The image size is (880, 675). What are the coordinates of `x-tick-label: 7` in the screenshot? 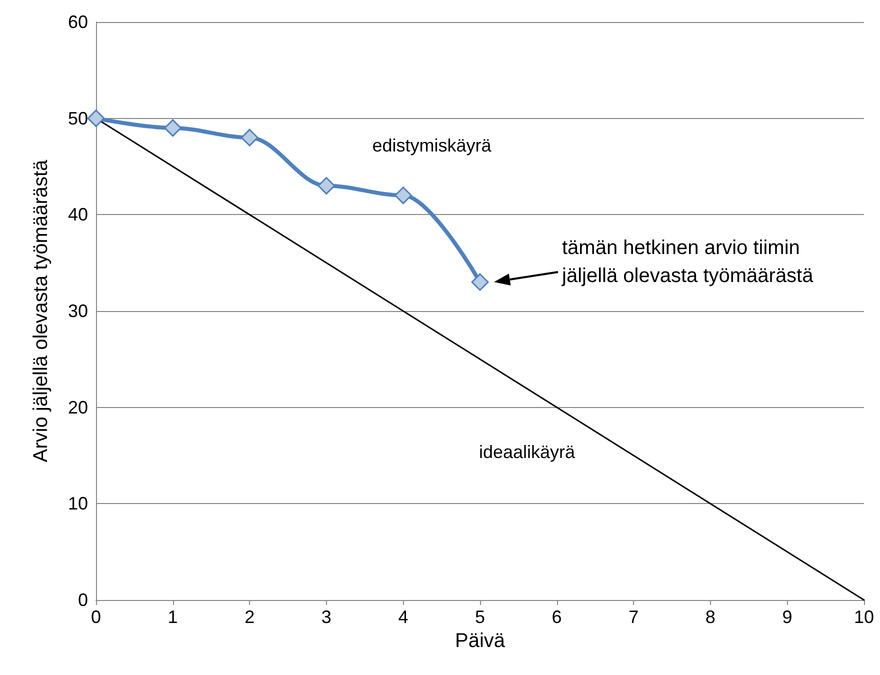 It's located at (633, 617).